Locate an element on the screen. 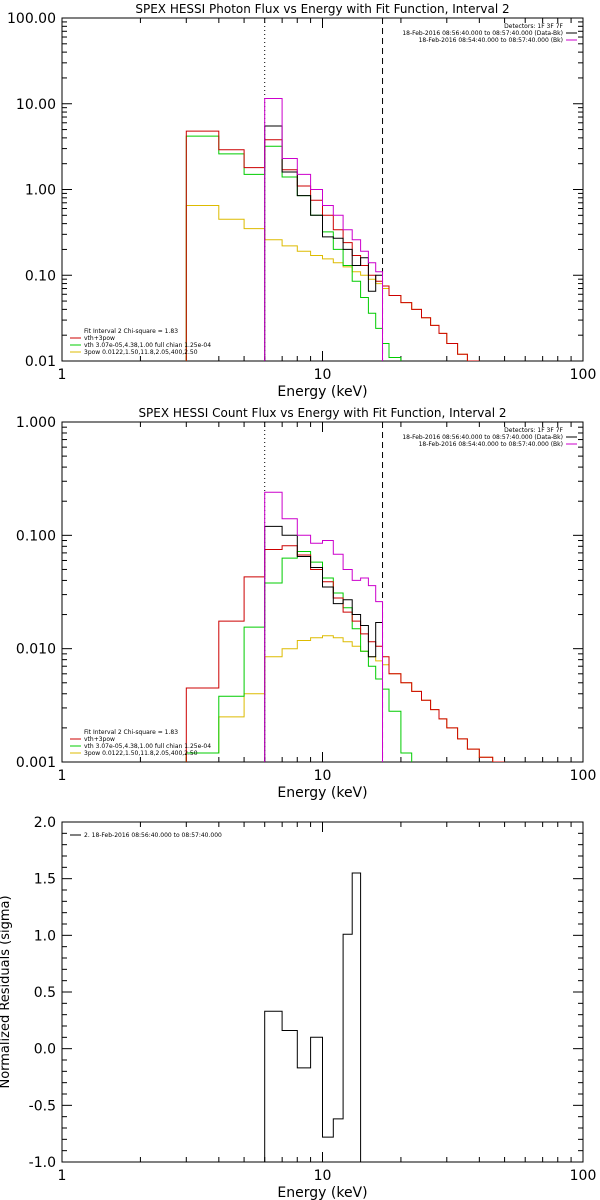  y-tick-label: 1.5 is located at coordinates (45, 880).